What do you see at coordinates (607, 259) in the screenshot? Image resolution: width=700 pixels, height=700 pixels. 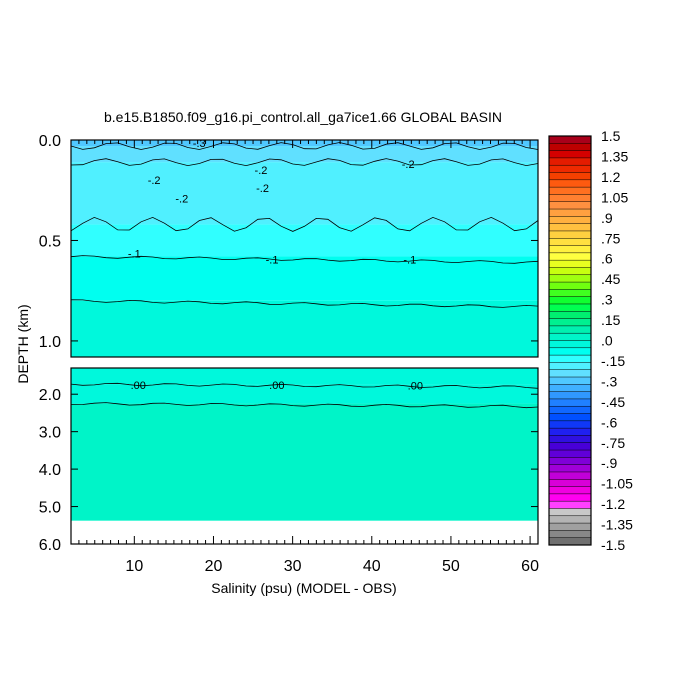 I see `colorbar-label: .6` at bounding box center [607, 259].